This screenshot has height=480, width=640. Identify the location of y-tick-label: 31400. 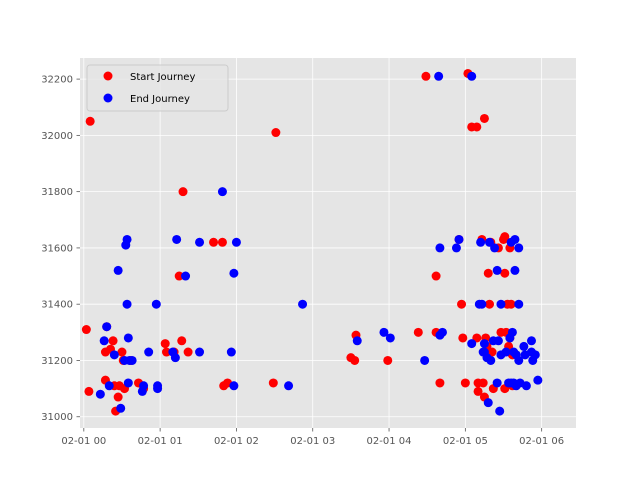
(57, 305).